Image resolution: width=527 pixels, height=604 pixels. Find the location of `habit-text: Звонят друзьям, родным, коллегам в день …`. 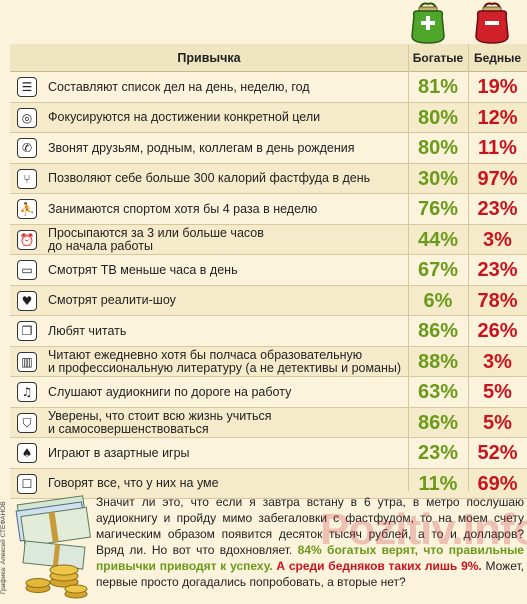

habit-text: Звонят друзьям, родным, коллегам в день … is located at coordinates (201, 147).